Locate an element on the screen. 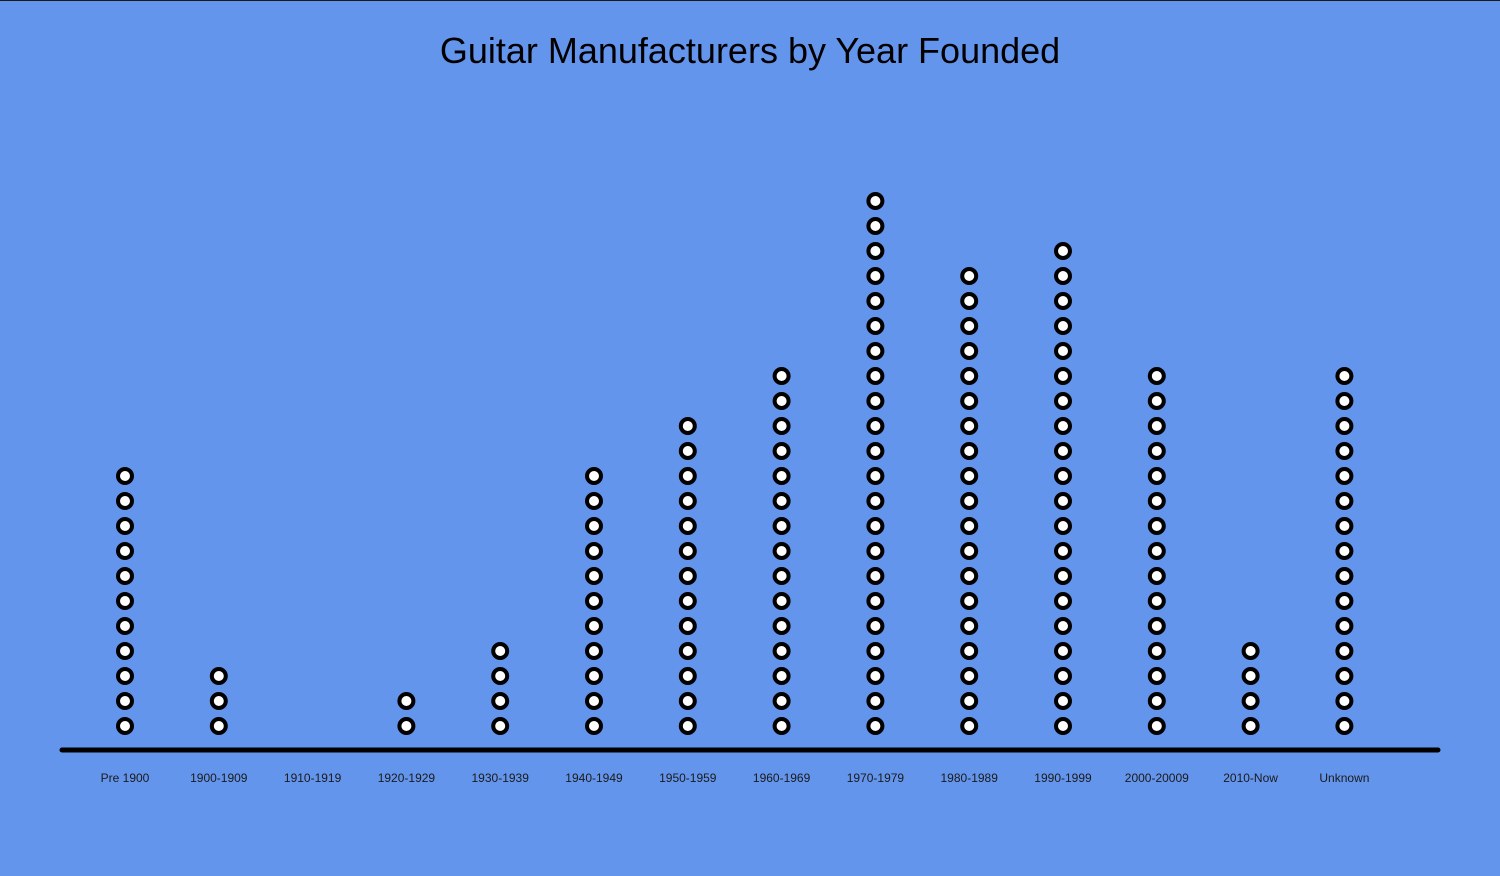 The height and width of the screenshot is (876, 1500). x-tick-label: 1910-1919 is located at coordinates (313, 778).